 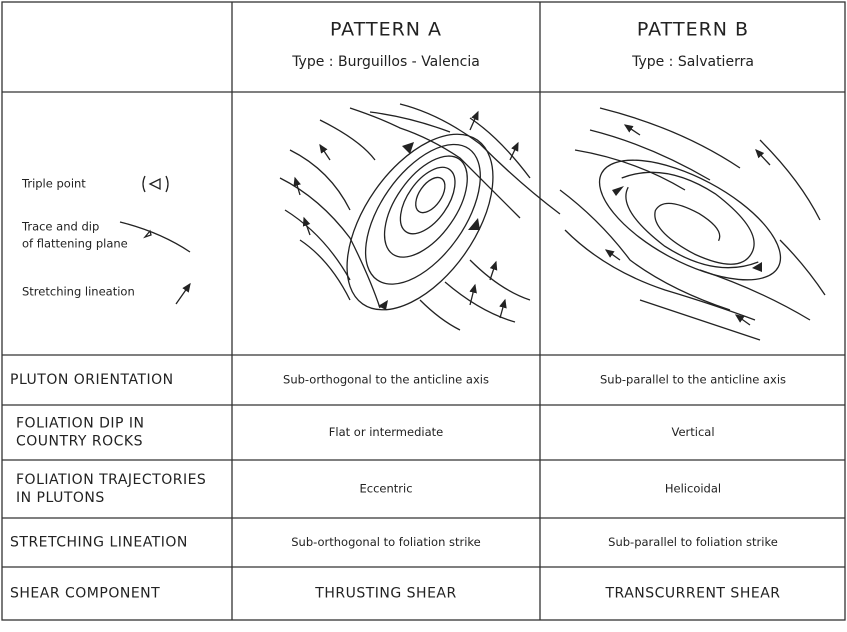 I want to click on pattern-title: PATTERN B, so click(x=693, y=30).